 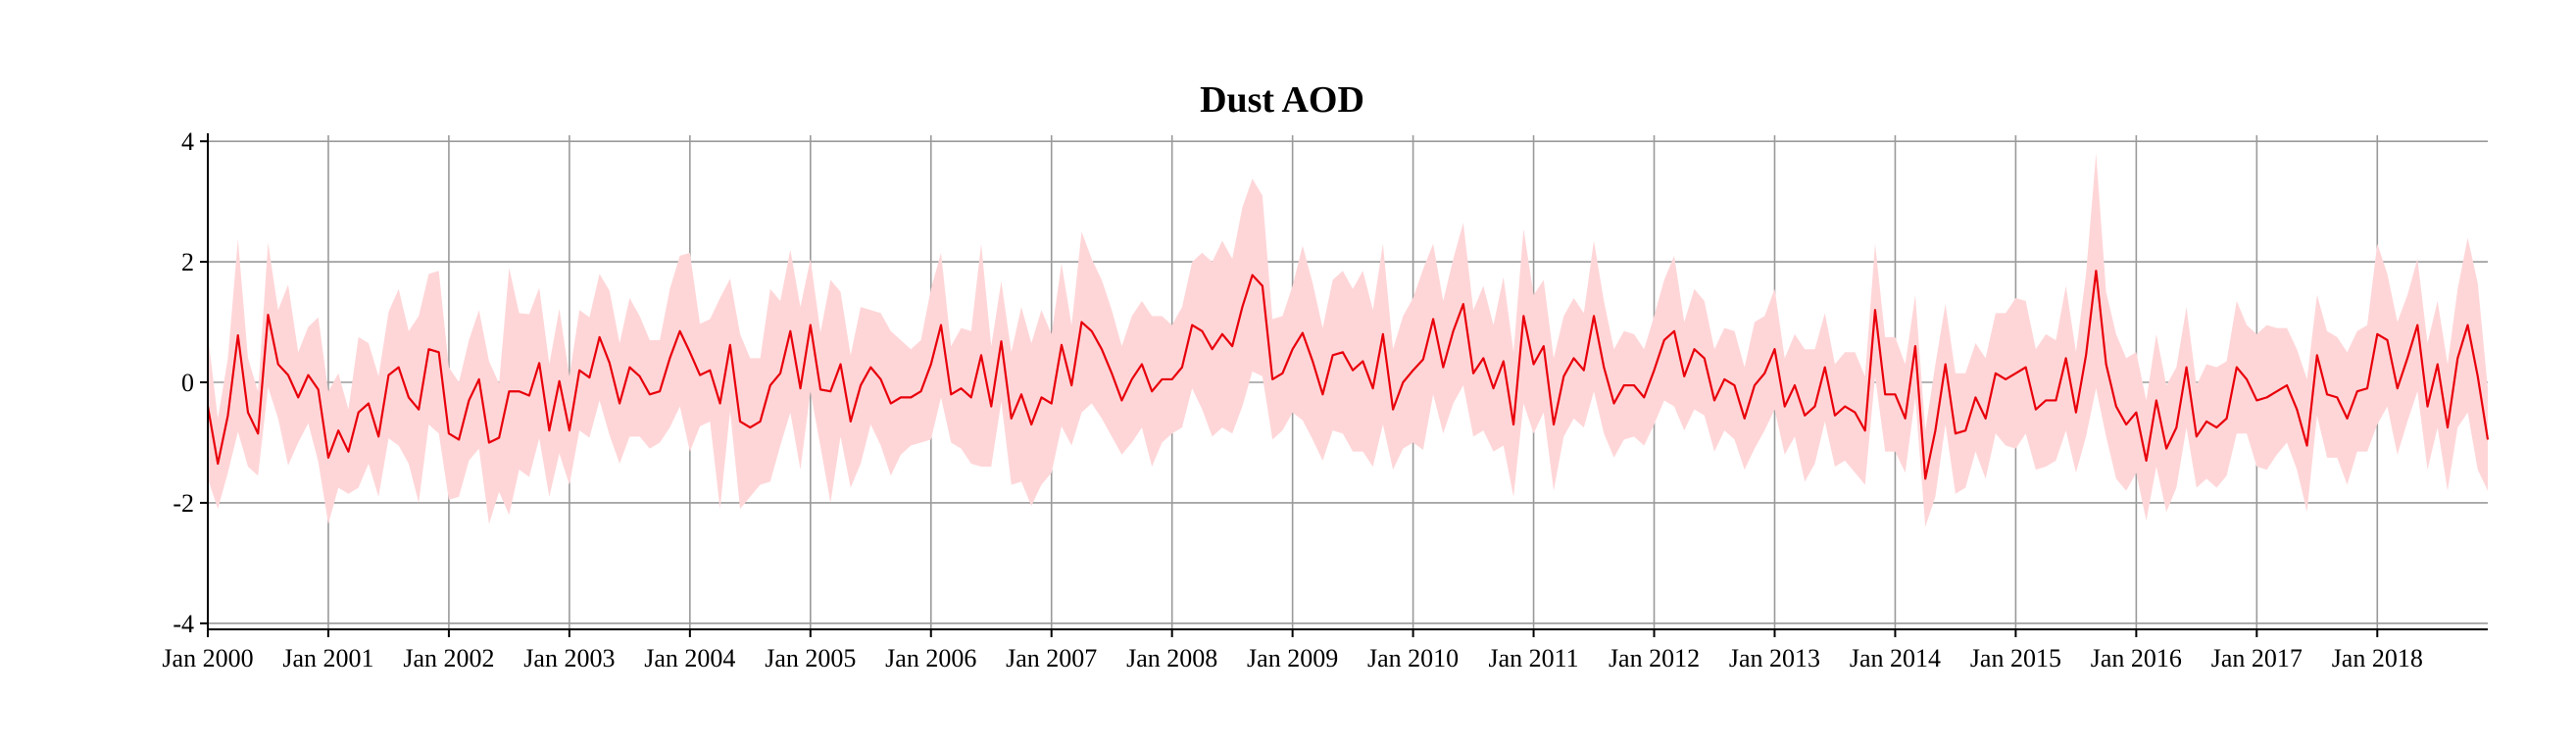 What do you see at coordinates (1533, 658) in the screenshot?
I see `x-tick-label: Jan 2011` at bounding box center [1533, 658].